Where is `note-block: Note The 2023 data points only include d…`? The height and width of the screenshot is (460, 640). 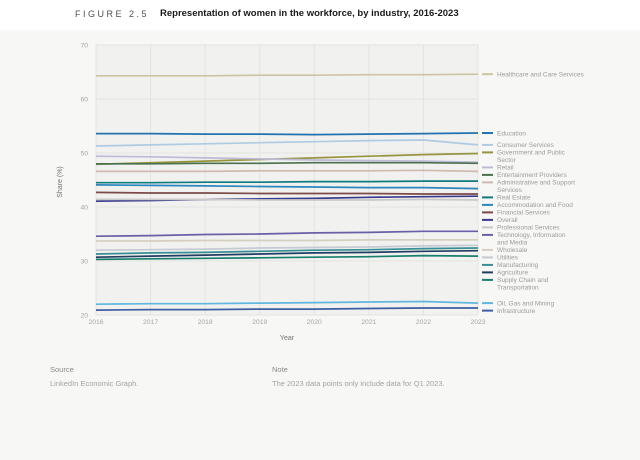
note-block: Note The 2023 data points only include d… is located at coordinates (432, 376).